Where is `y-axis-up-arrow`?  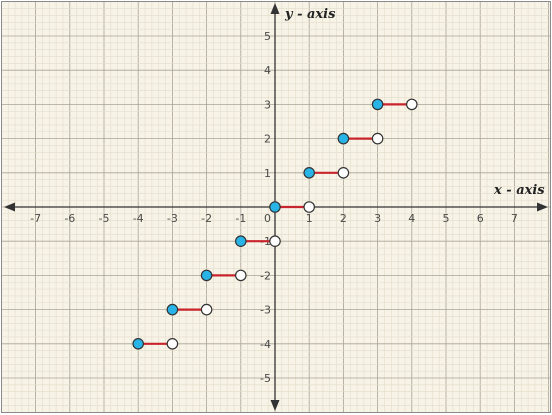 y-axis-up-arrow is located at coordinates (275, 8).